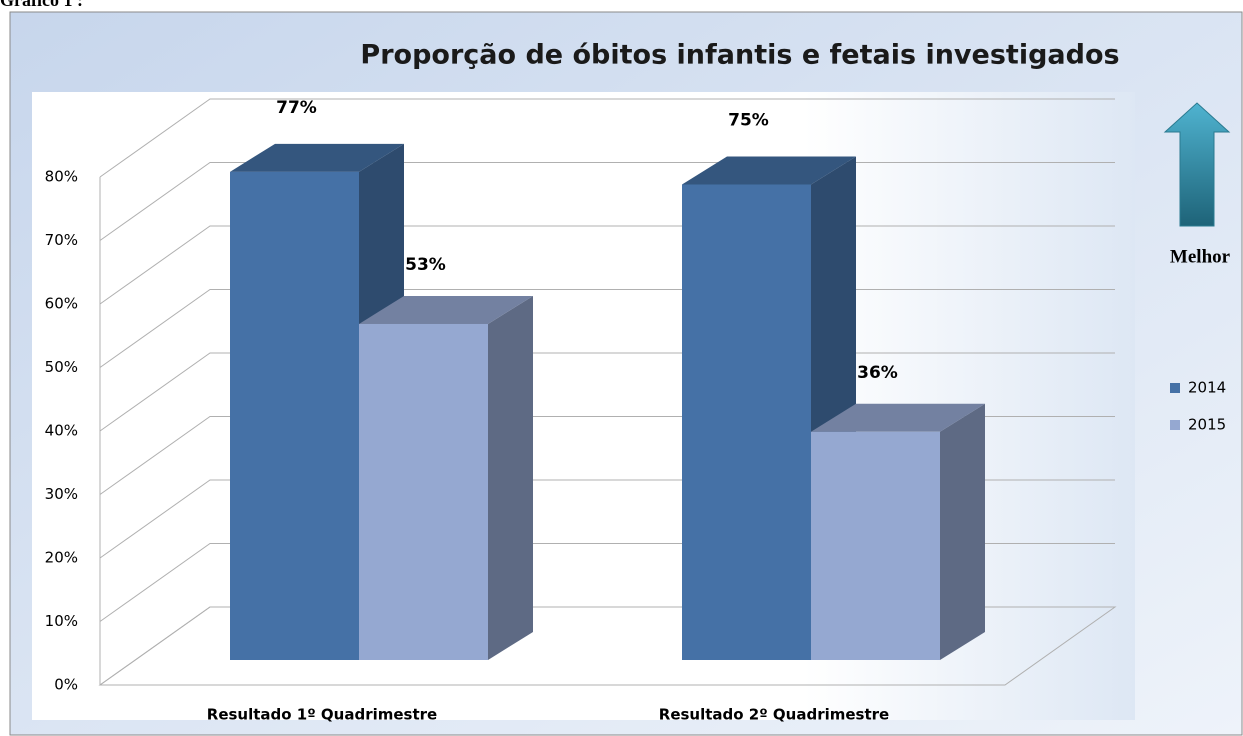 This screenshot has height=736, width=1243. I want to click on x-tick-label: Resultado 2º Quadrimestre, so click(774, 715).